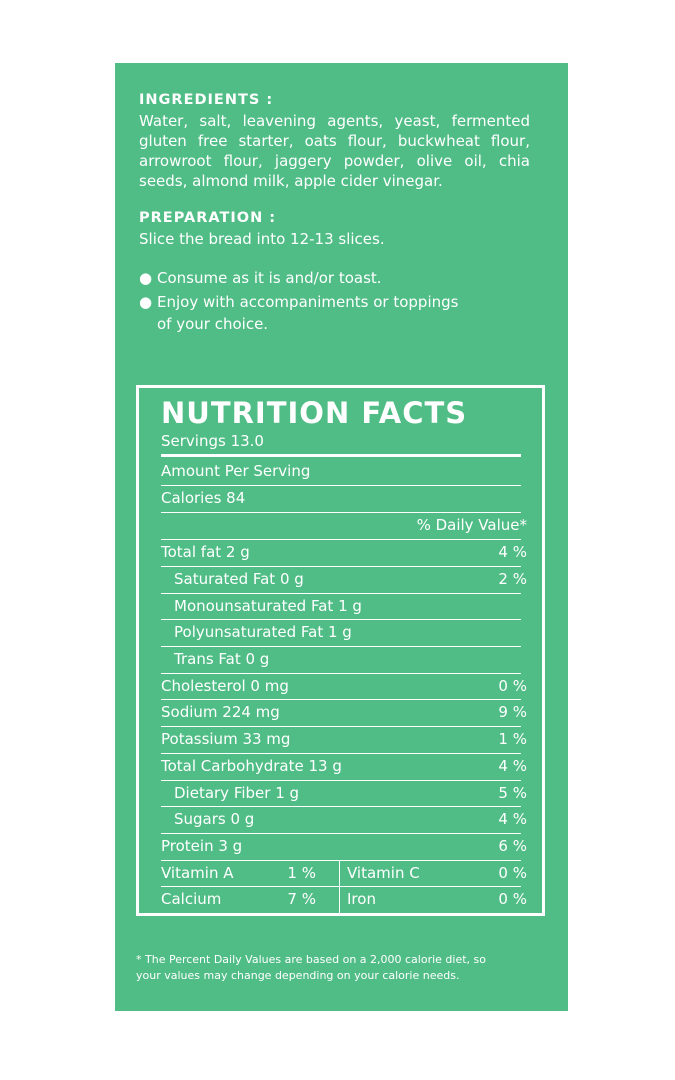 Image resolution: width=675 pixels, height=1080 pixels. Describe the element at coordinates (344, 552) in the screenshot. I see `nutrient-row-total-fat: Total fat 2 g 4 %` at that location.